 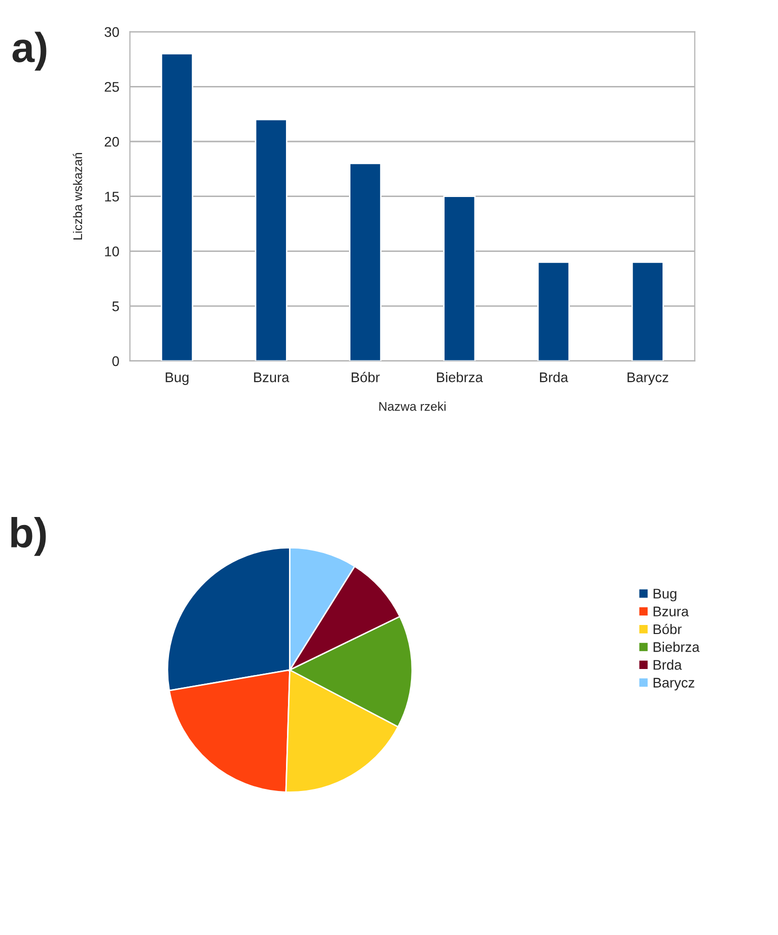 What do you see at coordinates (671, 611) in the screenshot?
I see `legend-label: Bzura` at bounding box center [671, 611].